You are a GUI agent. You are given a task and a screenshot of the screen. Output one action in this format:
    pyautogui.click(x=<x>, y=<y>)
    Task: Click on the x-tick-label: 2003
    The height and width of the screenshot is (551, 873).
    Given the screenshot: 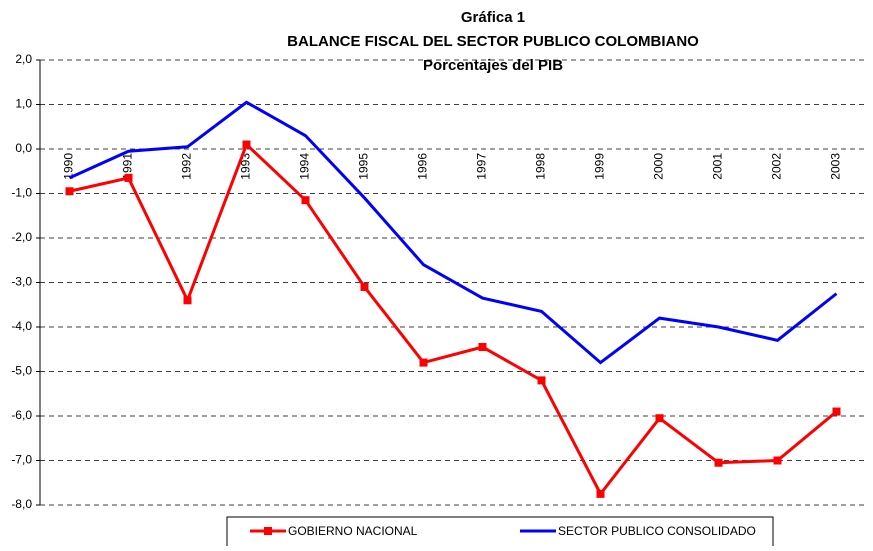 What is the action you would take?
    pyautogui.click(x=836, y=166)
    